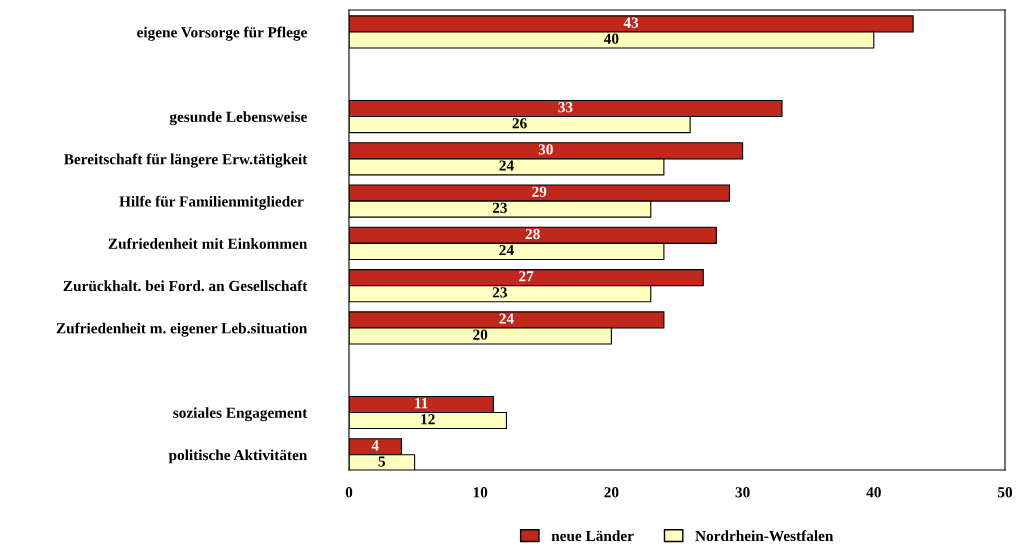 The width and height of the screenshot is (1016, 549). Describe the element at coordinates (545, 149) in the screenshot. I see `data-label: 30` at that location.